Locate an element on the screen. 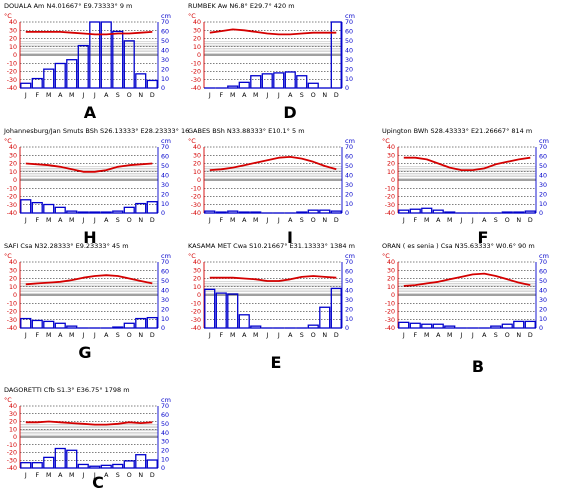 The height and width of the screenshot is (492, 576). left-unit-label: °C is located at coordinates (8, 400).